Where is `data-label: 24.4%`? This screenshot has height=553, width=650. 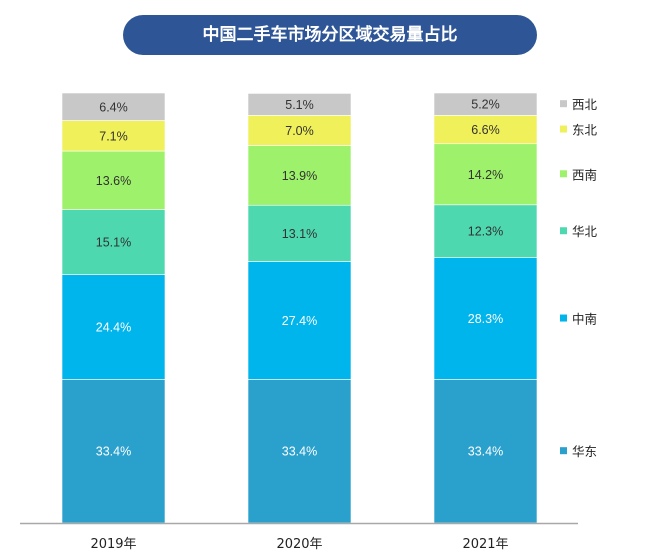 data-label: 24.4% is located at coordinates (113, 327).